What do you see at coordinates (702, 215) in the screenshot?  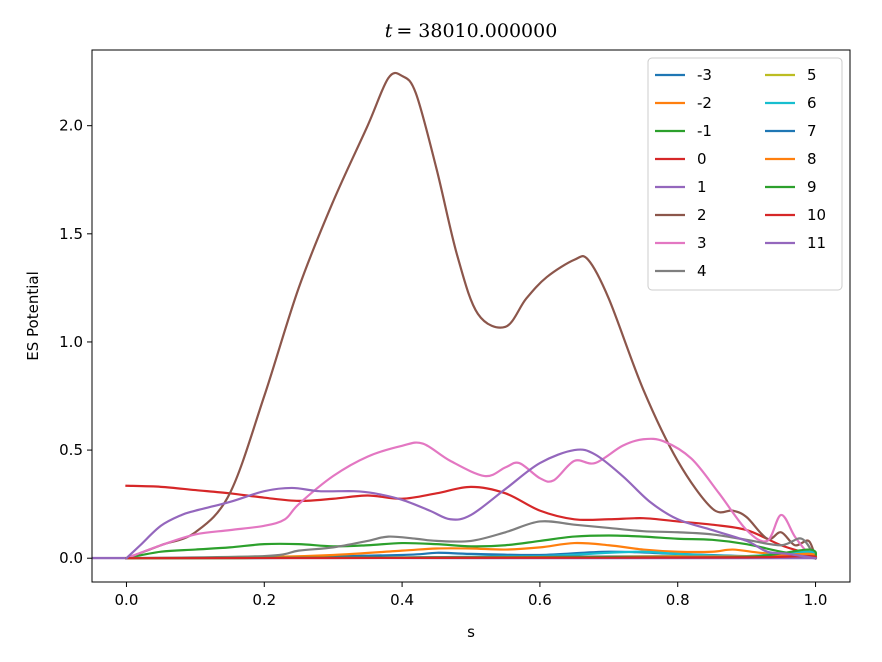 I see `legend-label-2: 2` at bounding box center [702, 215].